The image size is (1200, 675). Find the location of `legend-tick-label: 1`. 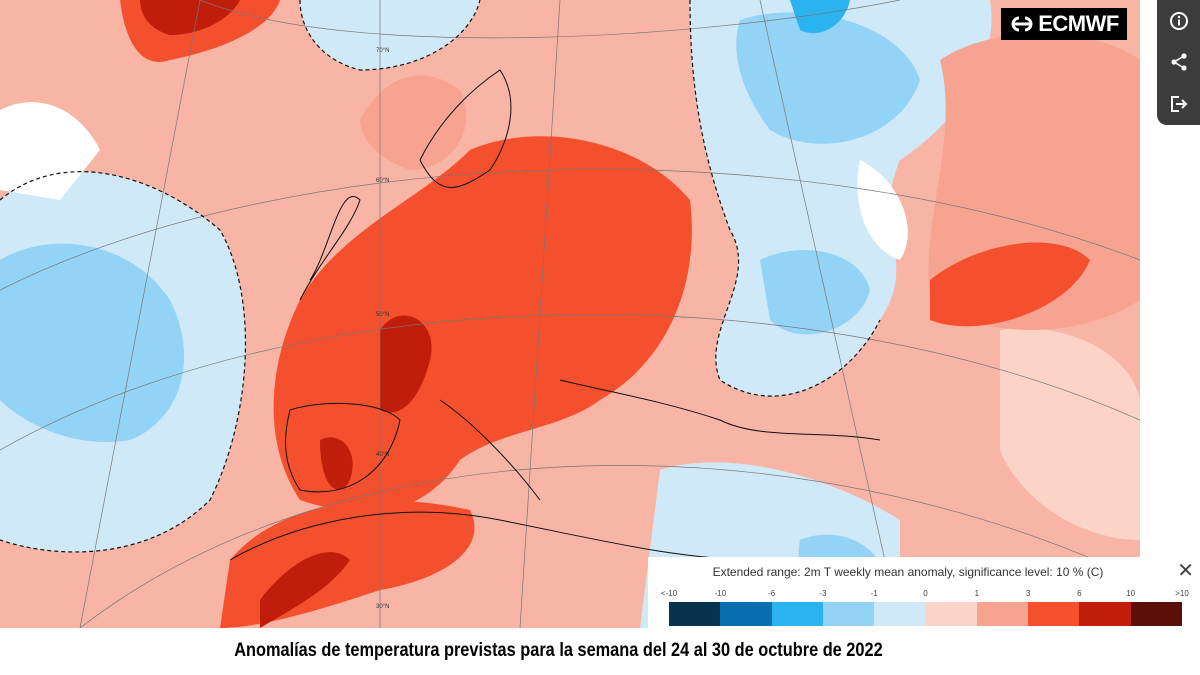

legend-tick-label: 1 is located at coordinates (977, 593).